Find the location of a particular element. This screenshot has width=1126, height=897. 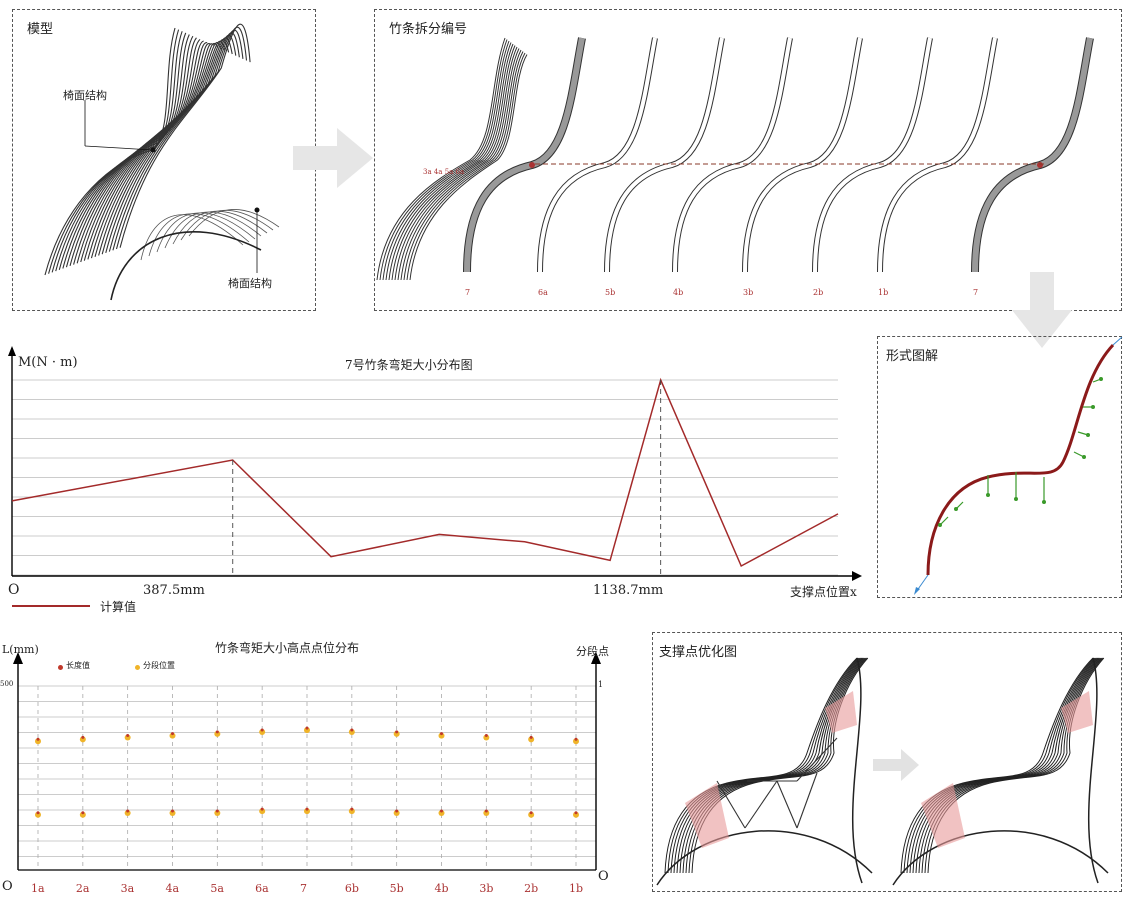

leader-line is located at coordinates (119, 148).